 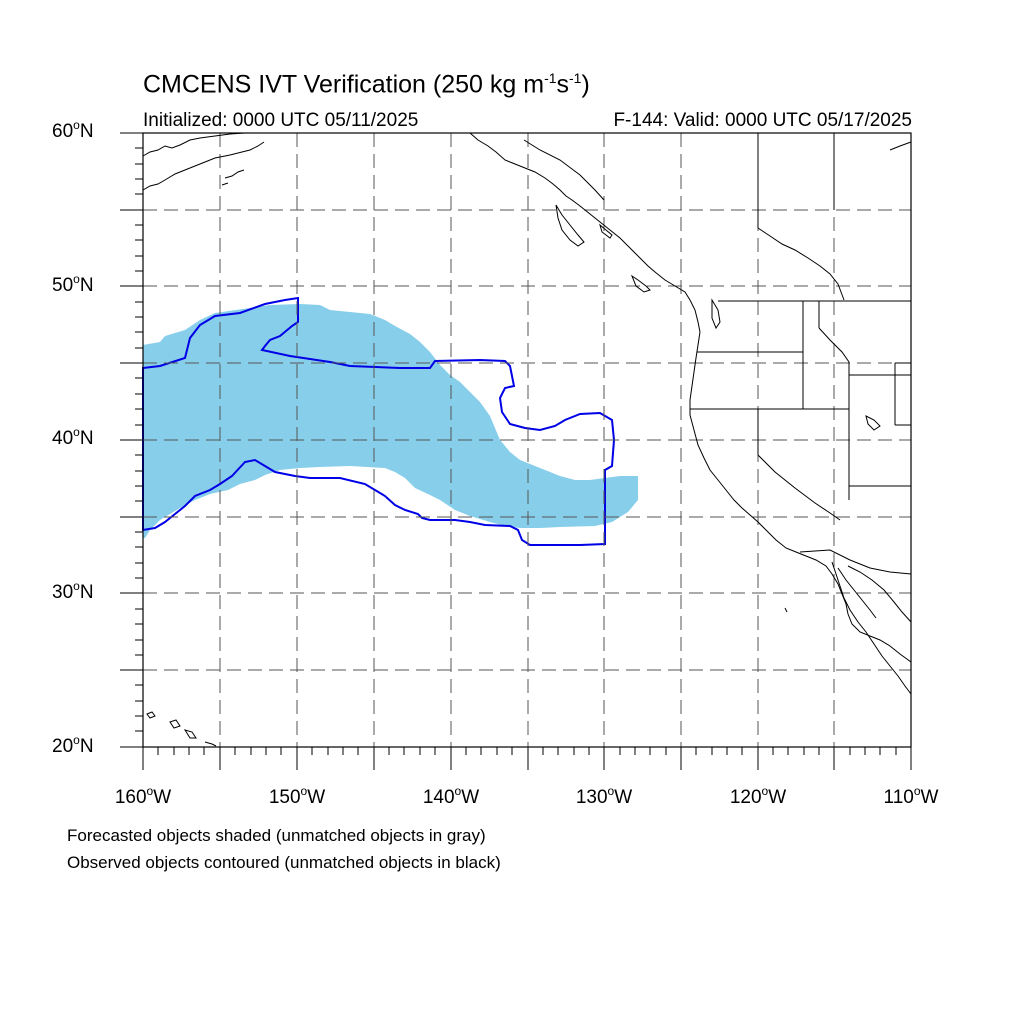 I want to click on lat-label-20n: 20oN, so click(x=73, y=745).